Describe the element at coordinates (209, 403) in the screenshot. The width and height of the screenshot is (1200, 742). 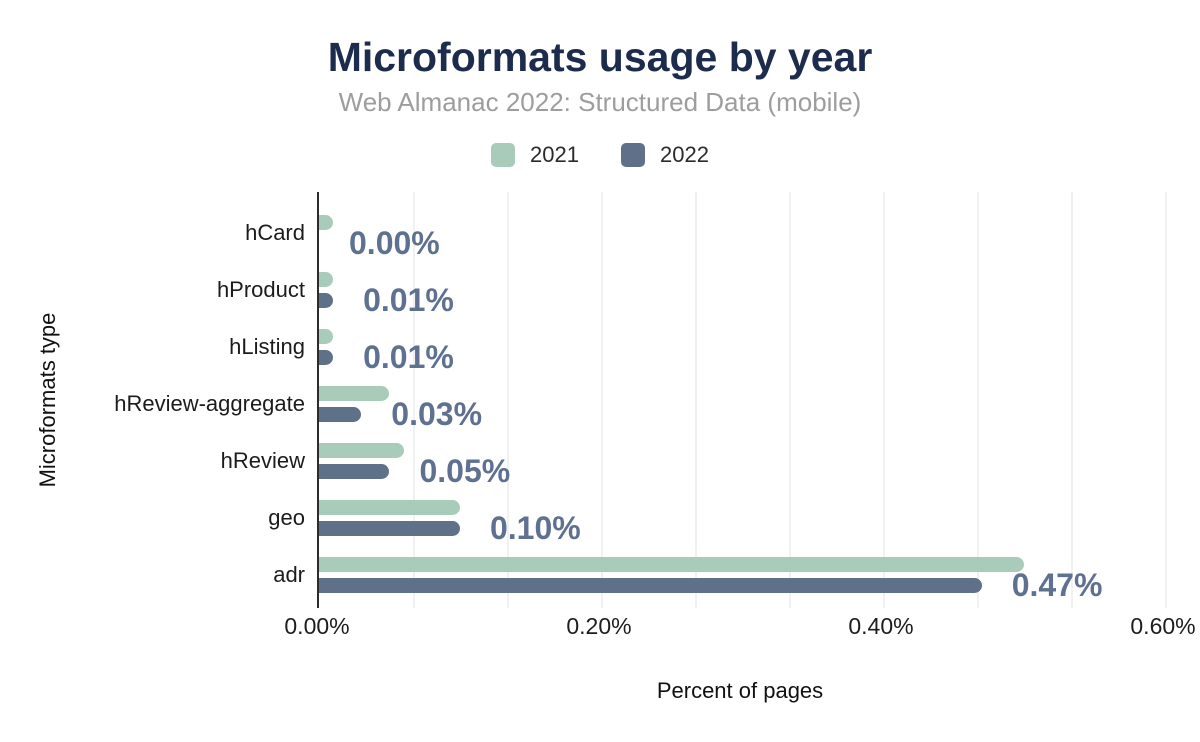
I see `category-label: hReview-aggregate` at that location.